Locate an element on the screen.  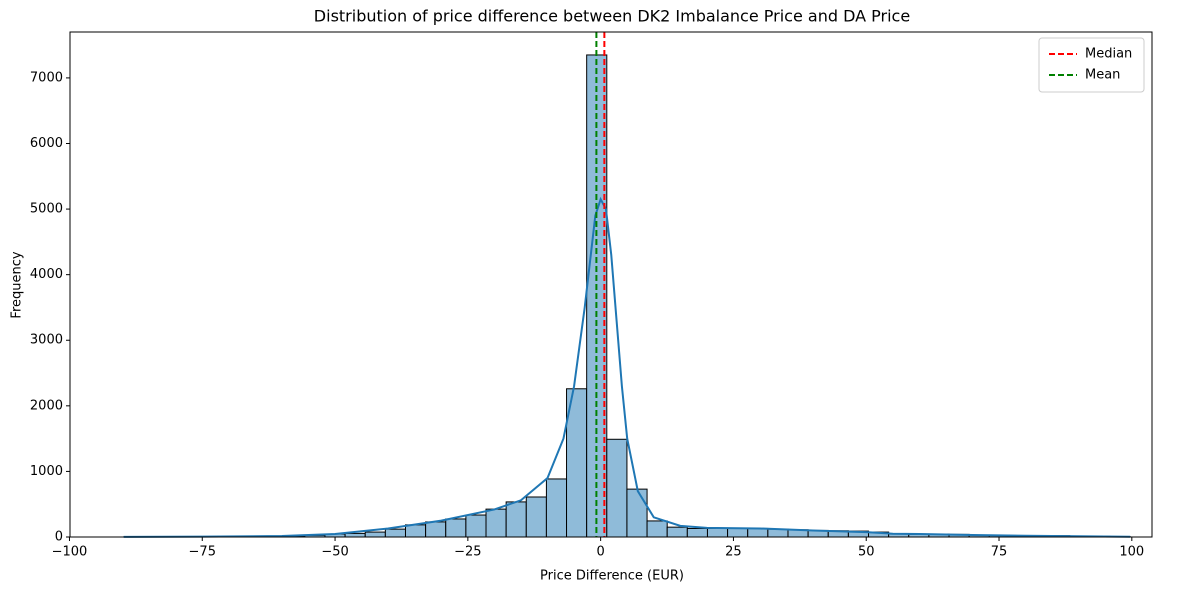
y-tick-label: 2000 is located at coordinates (46, 405).